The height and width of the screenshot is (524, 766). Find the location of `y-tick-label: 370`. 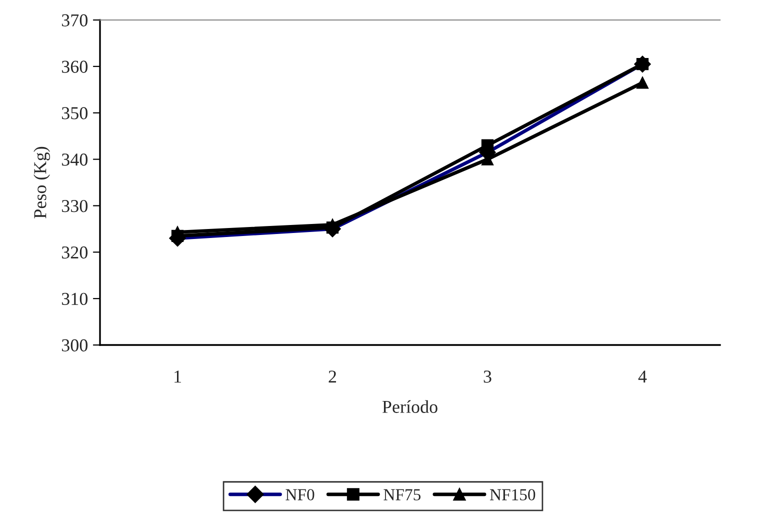

y-tick-label: 370 is located at coordinates (75, 20).